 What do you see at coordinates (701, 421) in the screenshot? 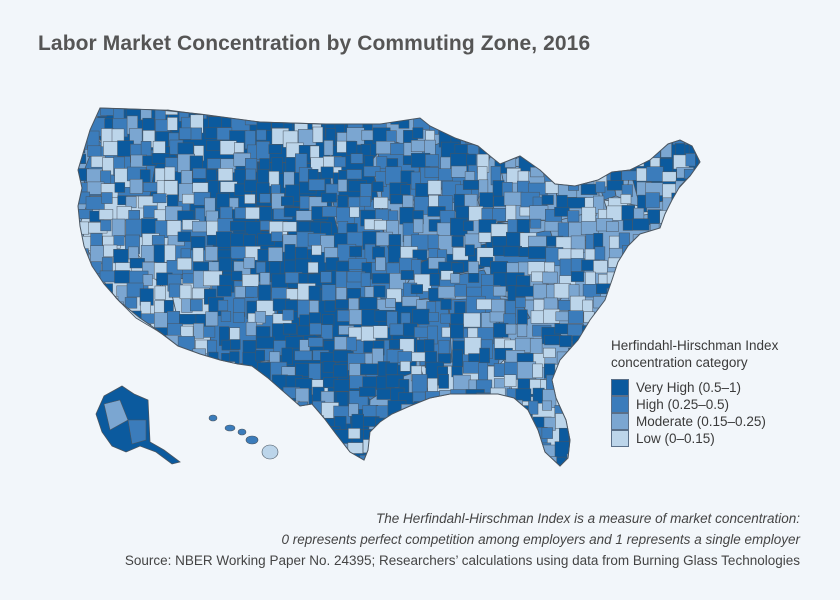
I see `legend-label-moderate: Moderate (0.15–0.25)` at bounding box center [701, 421].